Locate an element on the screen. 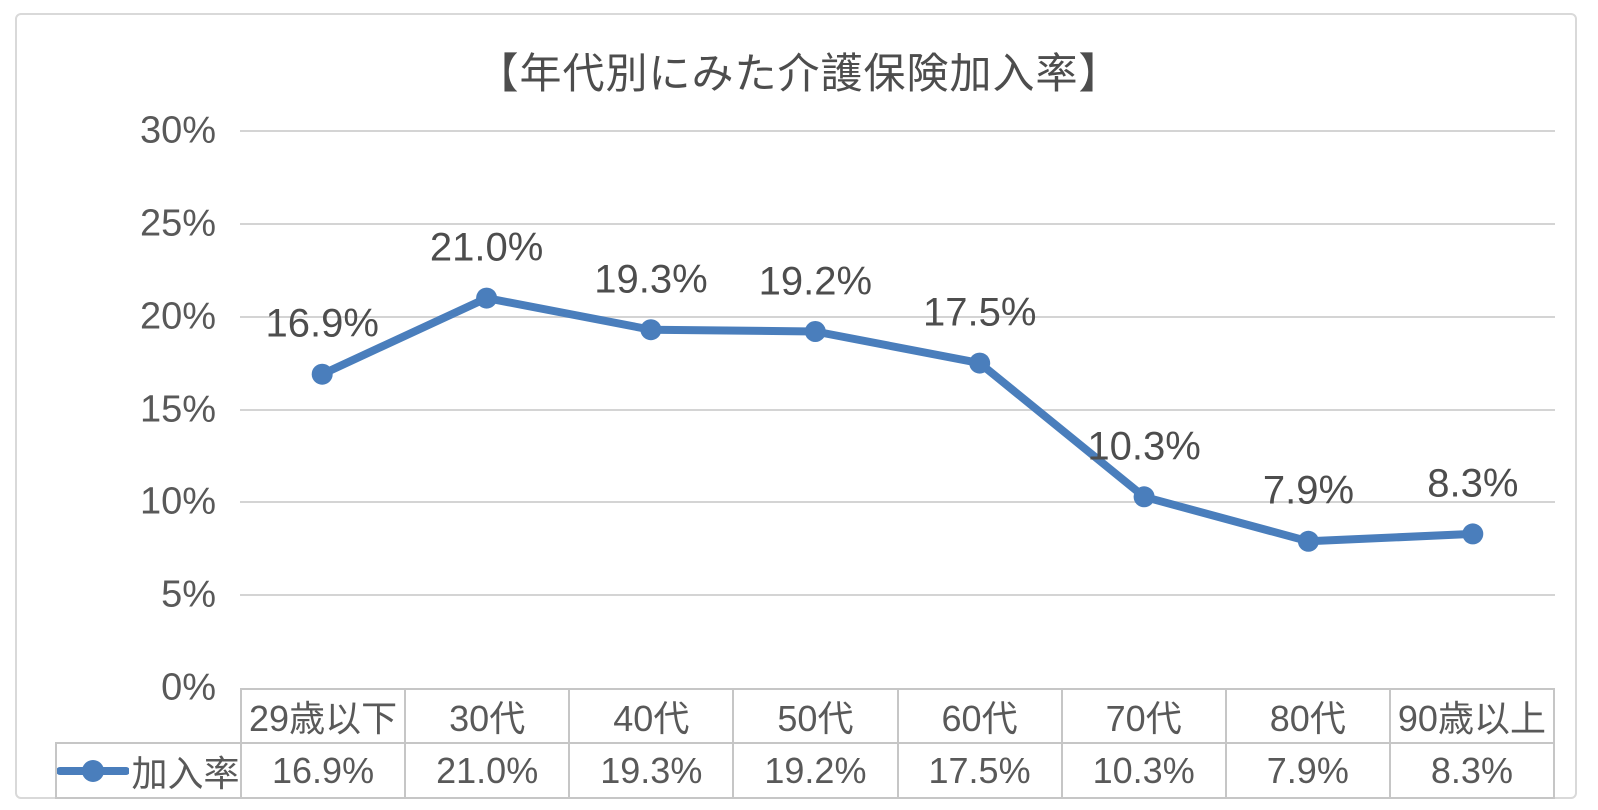 This screenshot has width=1598, height=810. data-label: 17.5% is located at coordinates (979, 312).